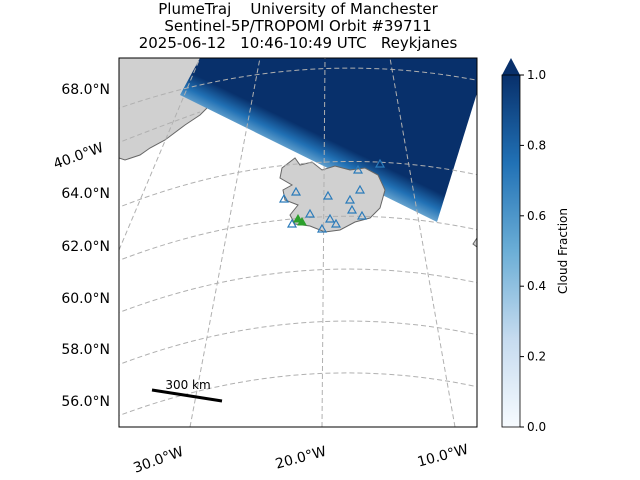 The image size is (640, 480). What do you see at coordinates (563, 251) in the screenshot?
I see `colorbar-label: Cloud Fraction` at bounding box center [563, 251].